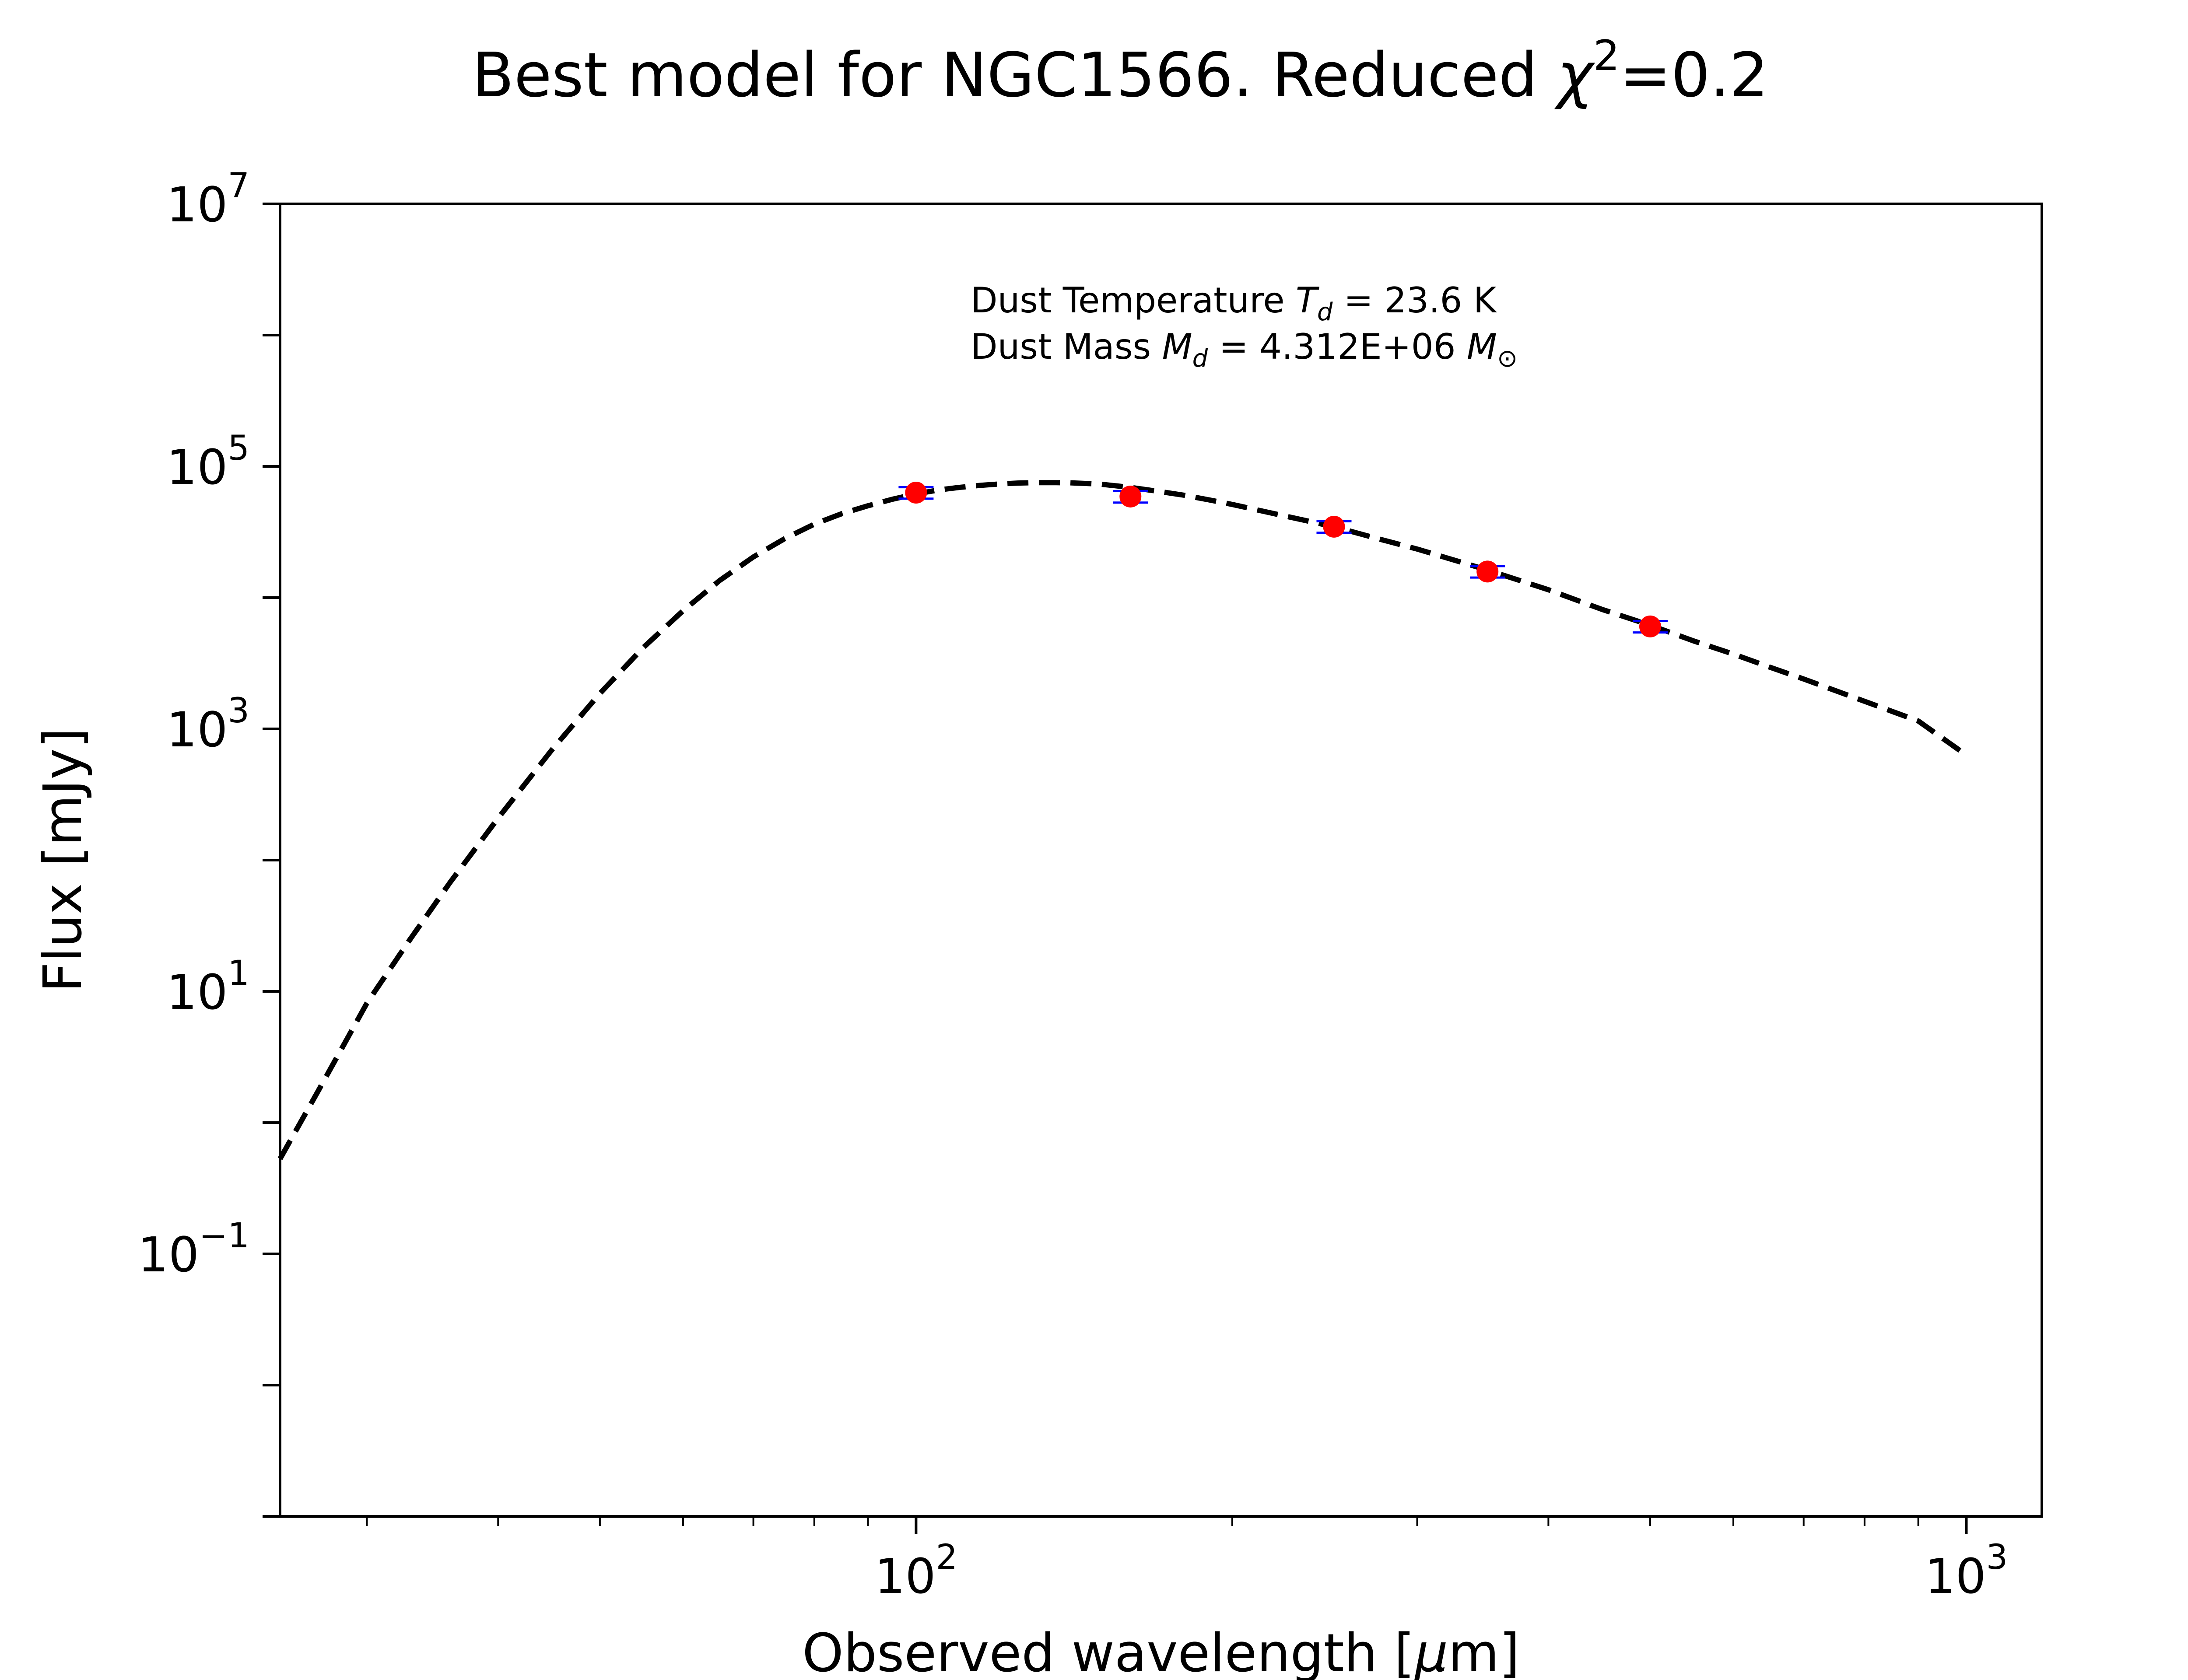 The width and height of the screenshot is (2188, 1680). Describe the element at coordinates (1414, 300) in the screenshot. I see `anno-temp-val: = 23.6 K` at that location.